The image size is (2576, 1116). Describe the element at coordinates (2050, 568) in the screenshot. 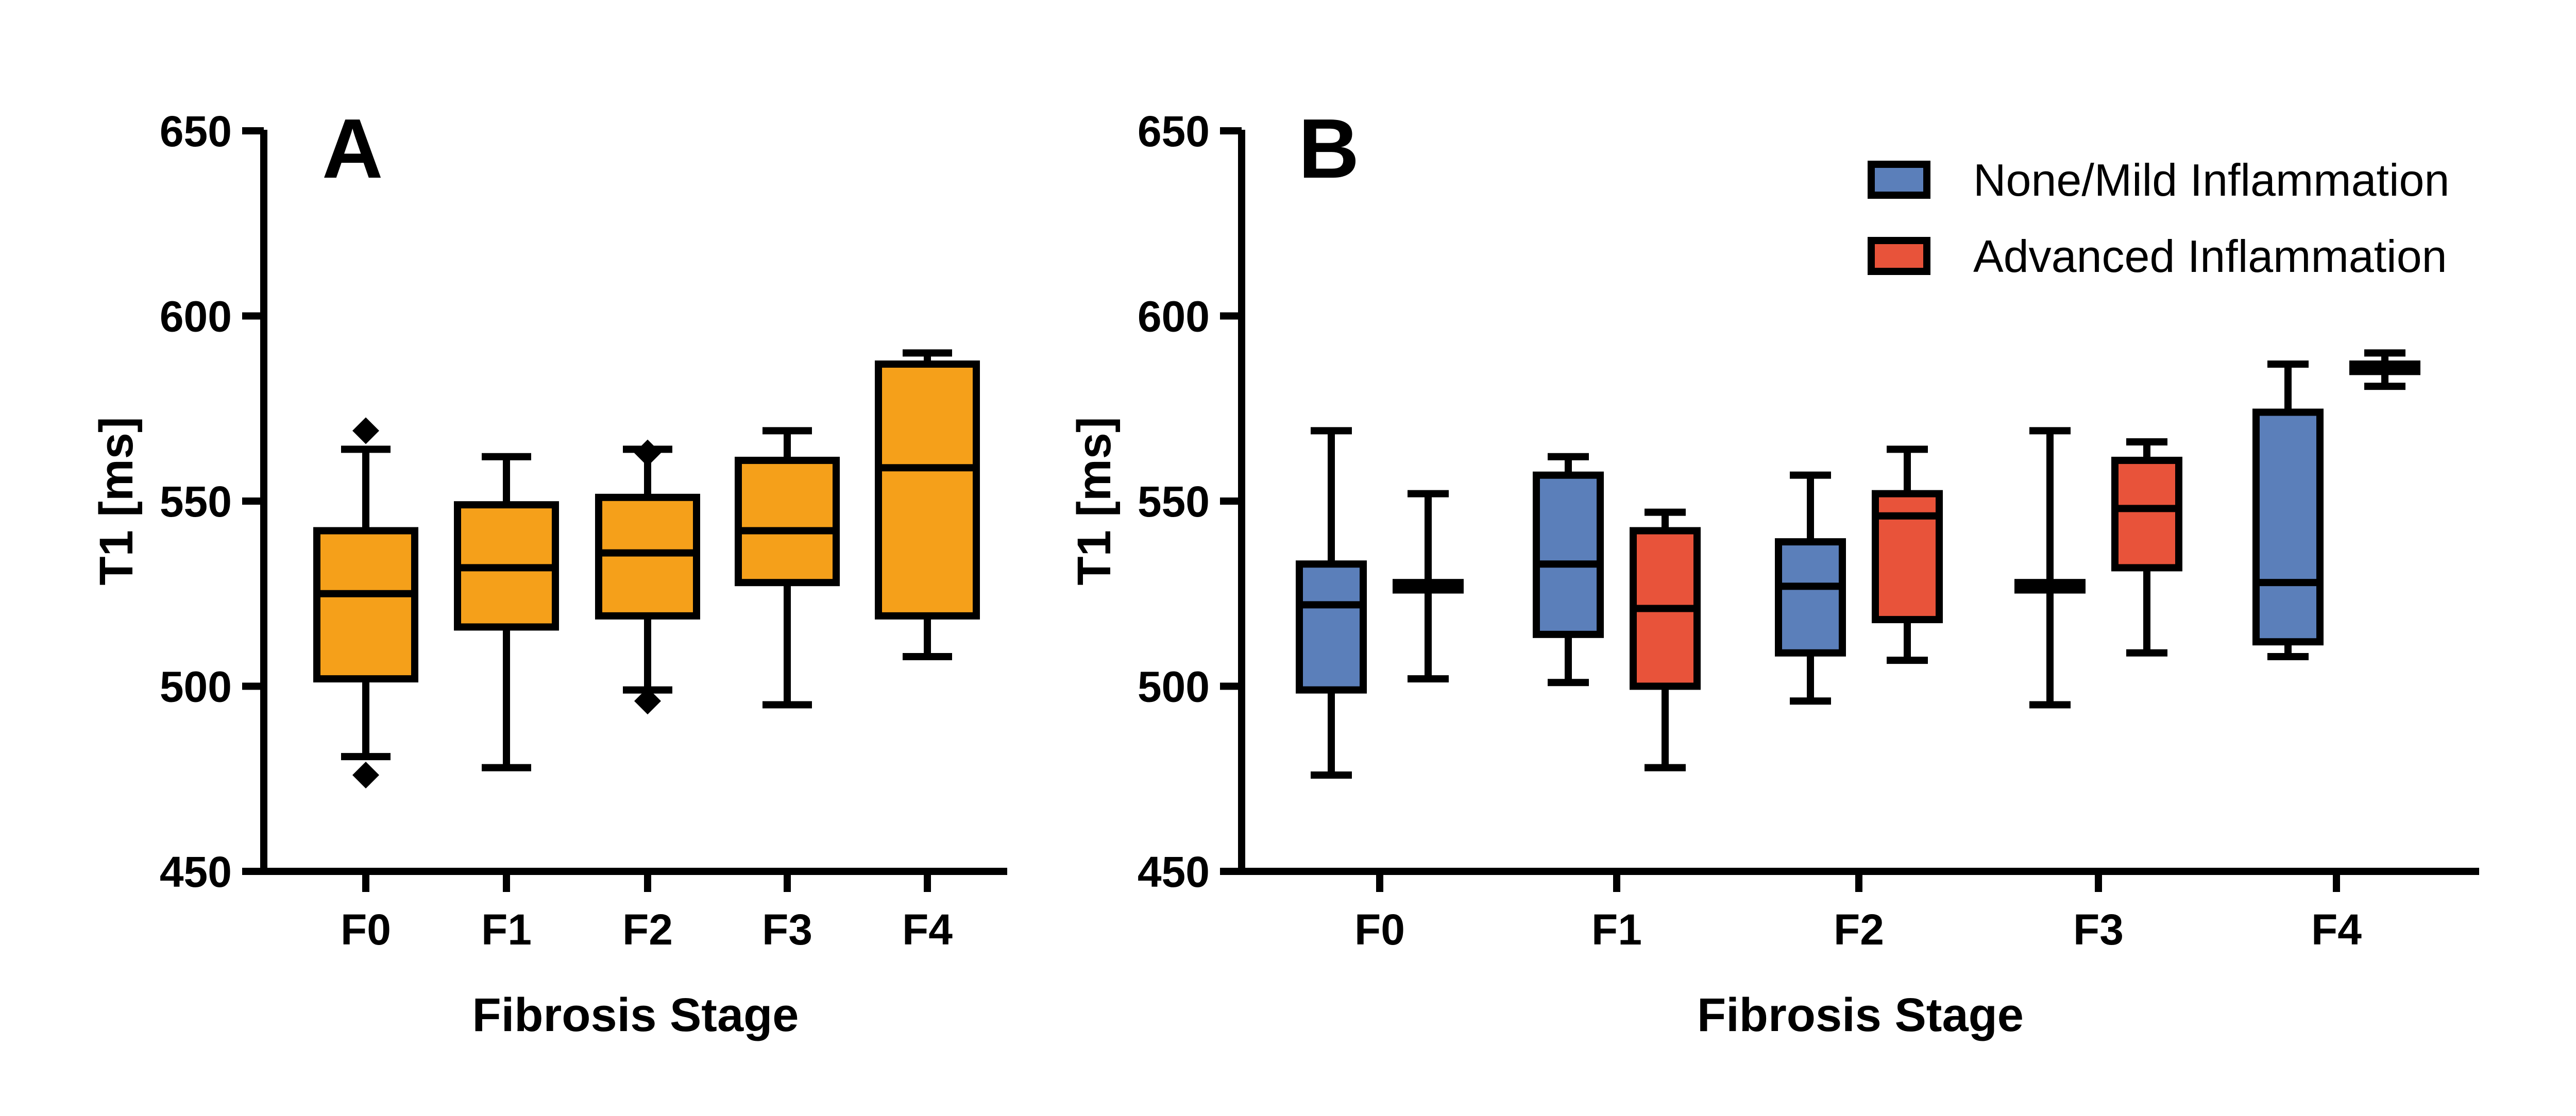

I see `box-plot-f3-none-mild` at that location.